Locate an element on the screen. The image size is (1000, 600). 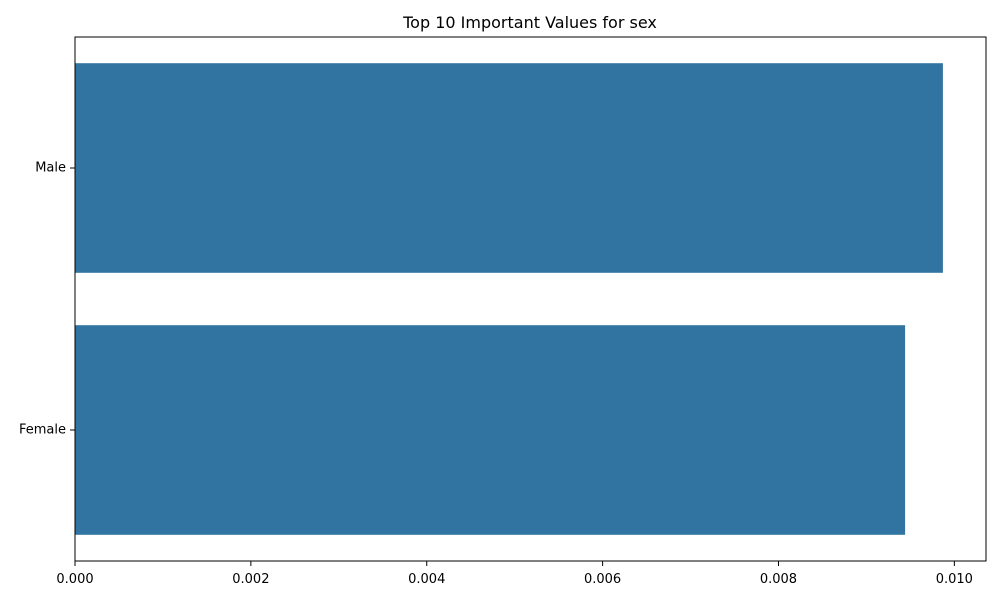
chart-title: Top 10 Important Values for sex is located at coordinates (529, 22).